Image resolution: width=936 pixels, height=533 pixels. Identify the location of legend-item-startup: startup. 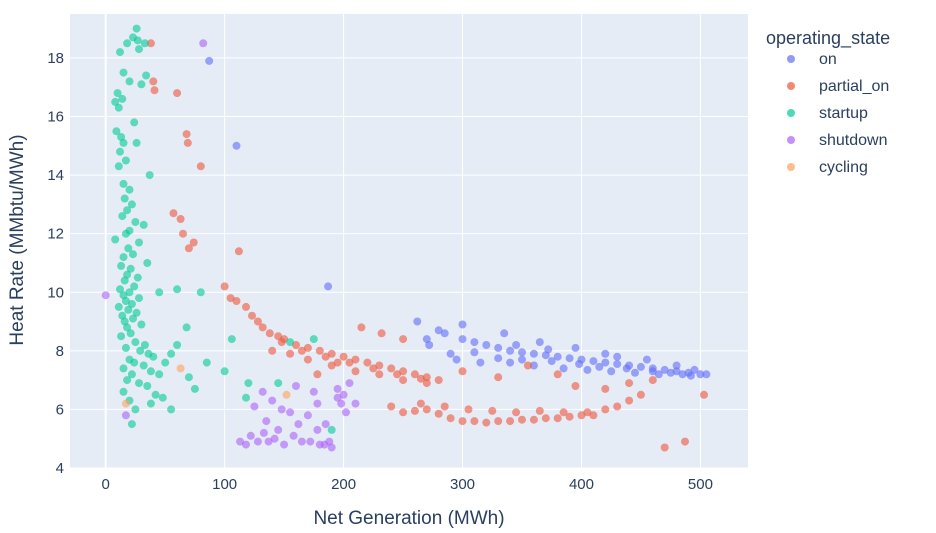
(827, 113).